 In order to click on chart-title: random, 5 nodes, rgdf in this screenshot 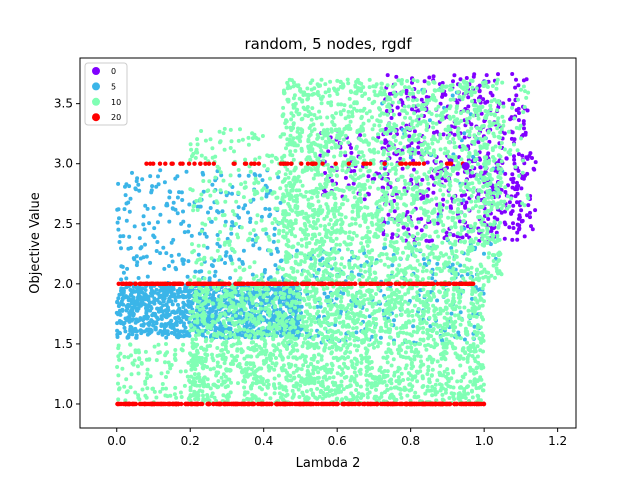, I will do `click(328, 44)`.